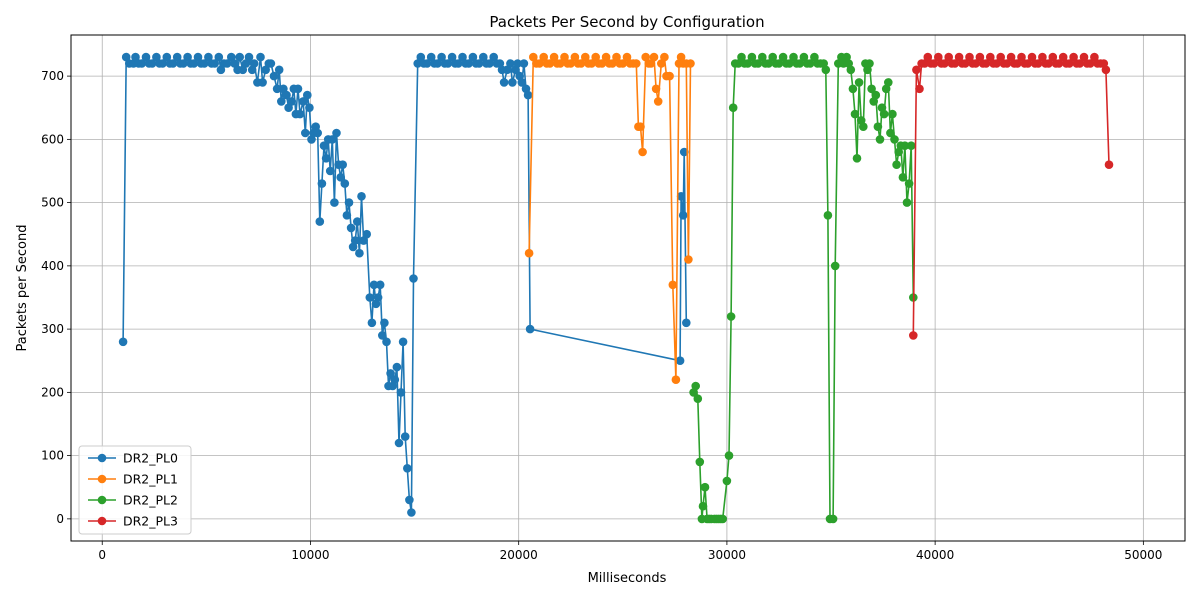 Image resolution: width=1200 pixels, height=600 pixels. What do you see at coordinates (102, 555) in the screenshot?
I see `x-tick-label: 0` at bounding box center [102, 555].